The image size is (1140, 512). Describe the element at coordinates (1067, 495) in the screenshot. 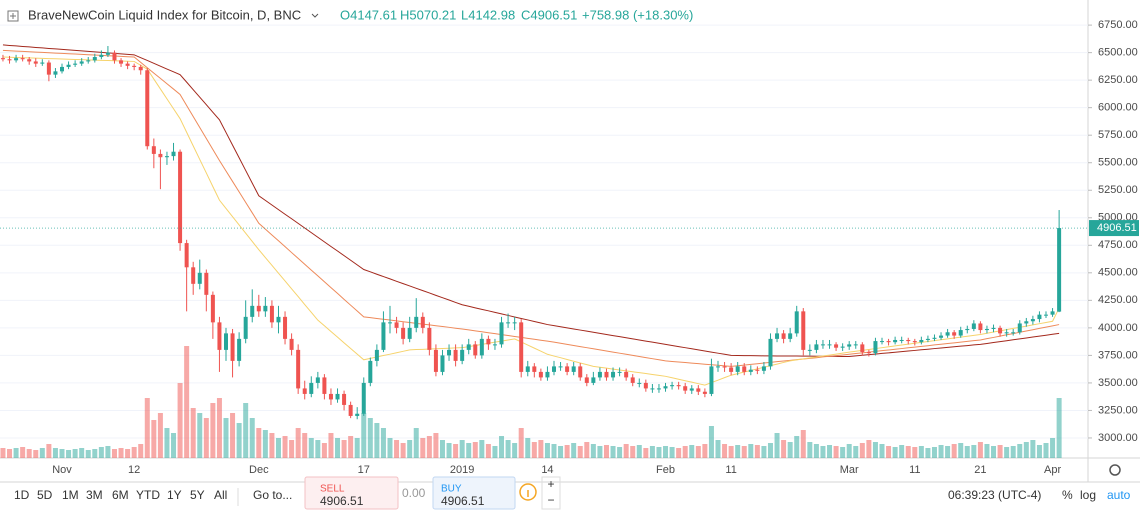

I see `percent-button: %` at that location.